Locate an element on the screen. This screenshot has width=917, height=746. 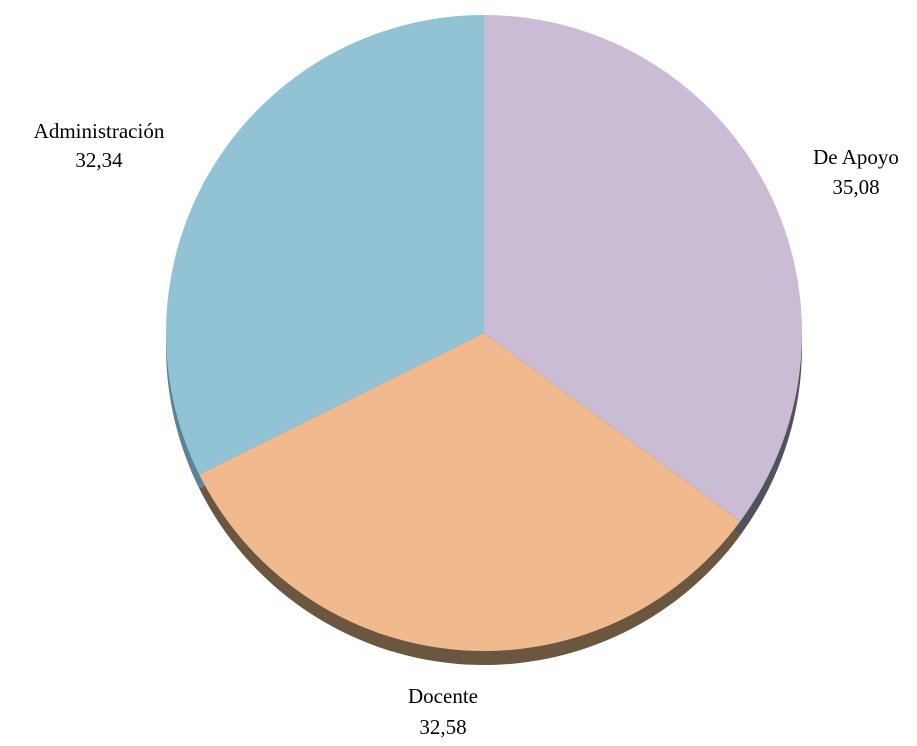
slice-value-label-de-apoyo: 35,08 is located at coordinates (855, 187).